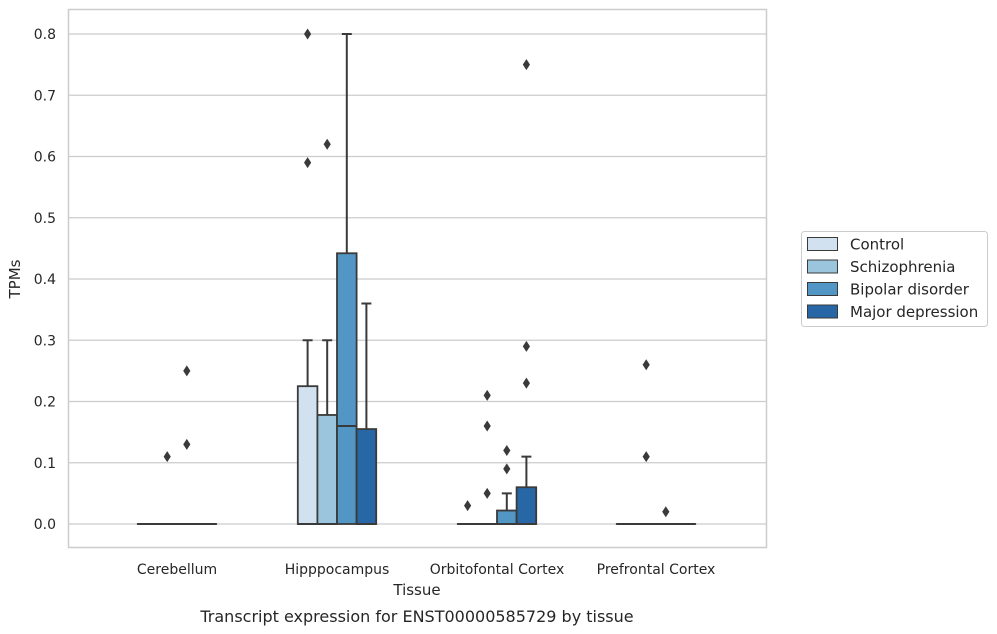 Image resolution: width=997 pixels, height=634 pixels. What do you see at coordinates (45, 96) in the screenshot?
I see `y-tick-label: 0.7` at bounding box center [45, 96].